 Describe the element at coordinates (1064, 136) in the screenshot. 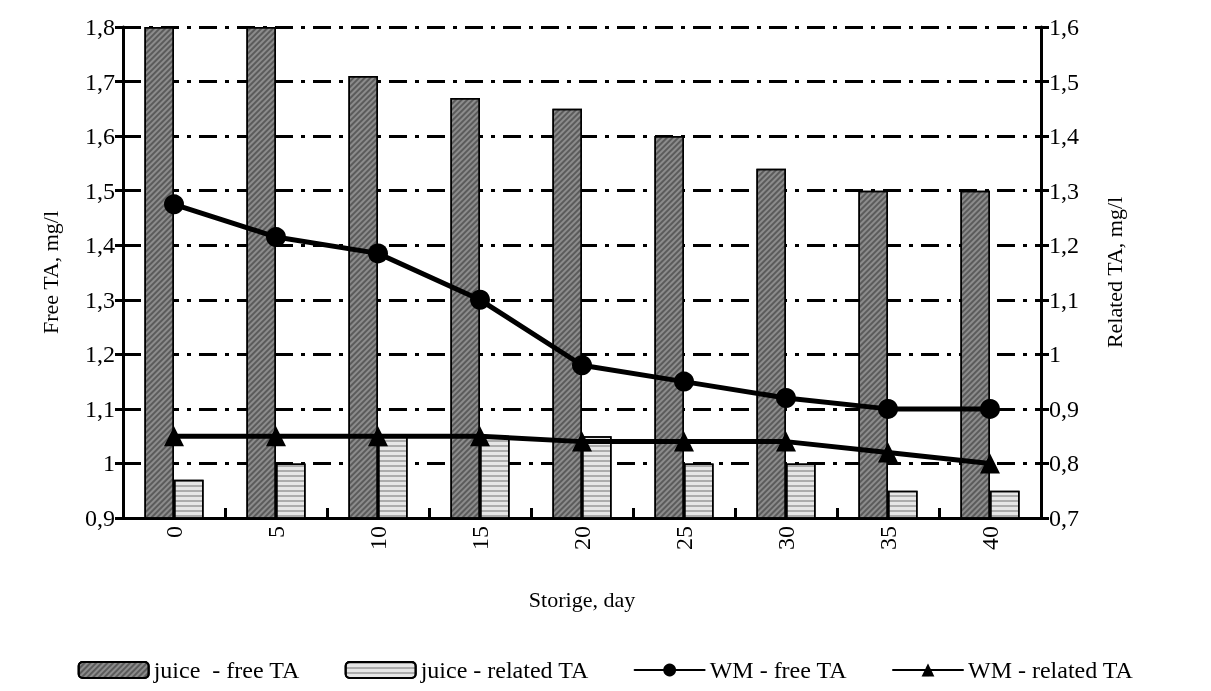

I see `y2-tick-label: 1,4` at that location.